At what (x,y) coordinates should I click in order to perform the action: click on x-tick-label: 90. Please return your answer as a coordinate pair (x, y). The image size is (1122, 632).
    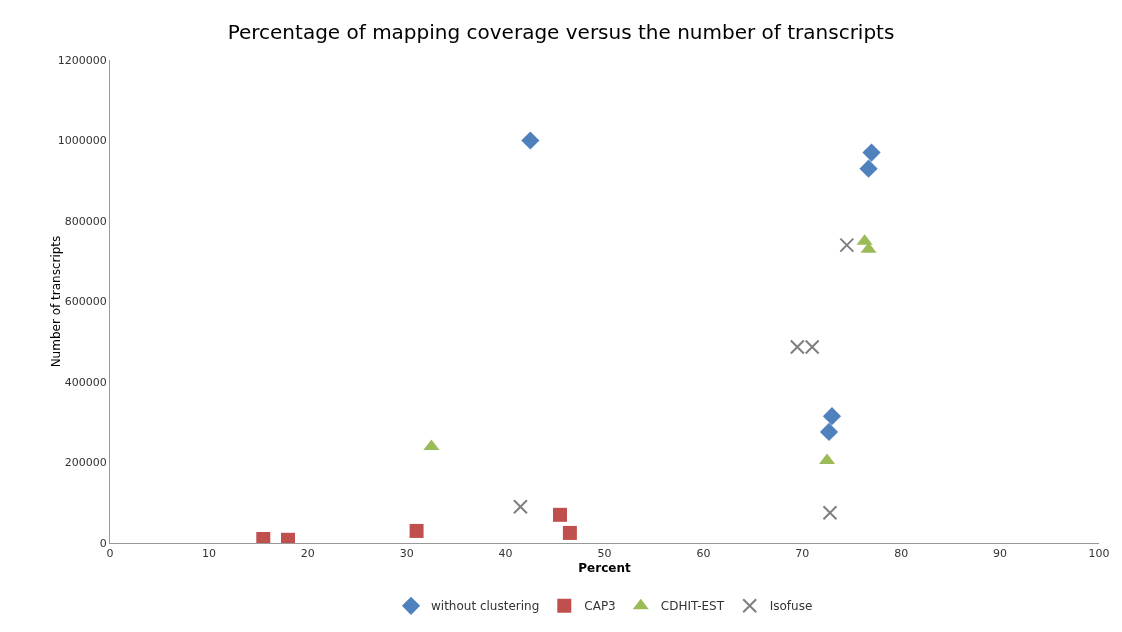
    Looking at the image, I should click on (1000, 554).